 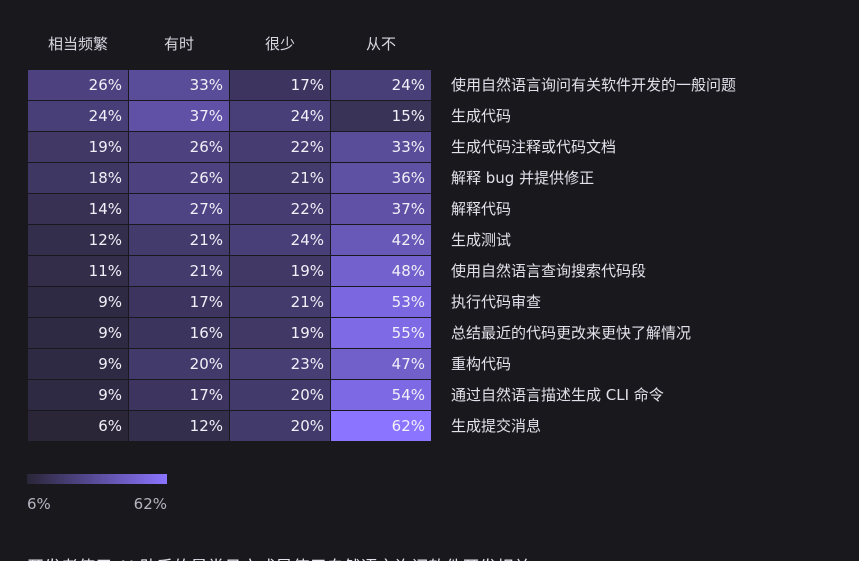 I want to click on heatmap-cell-value: 36%, so click(x=408, y=178).